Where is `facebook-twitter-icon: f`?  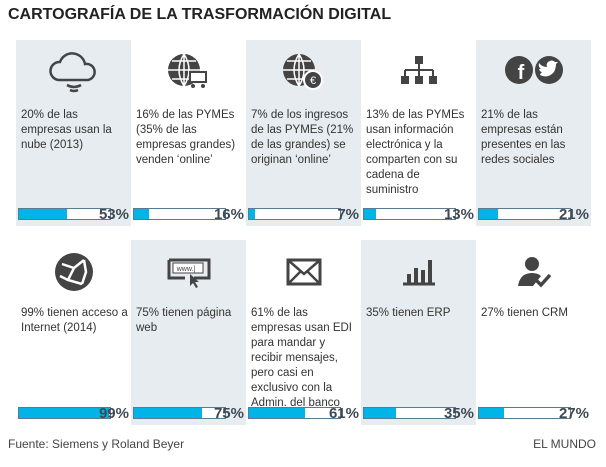
facebook-twitter-icon: f is located at coordinates (533, 72).